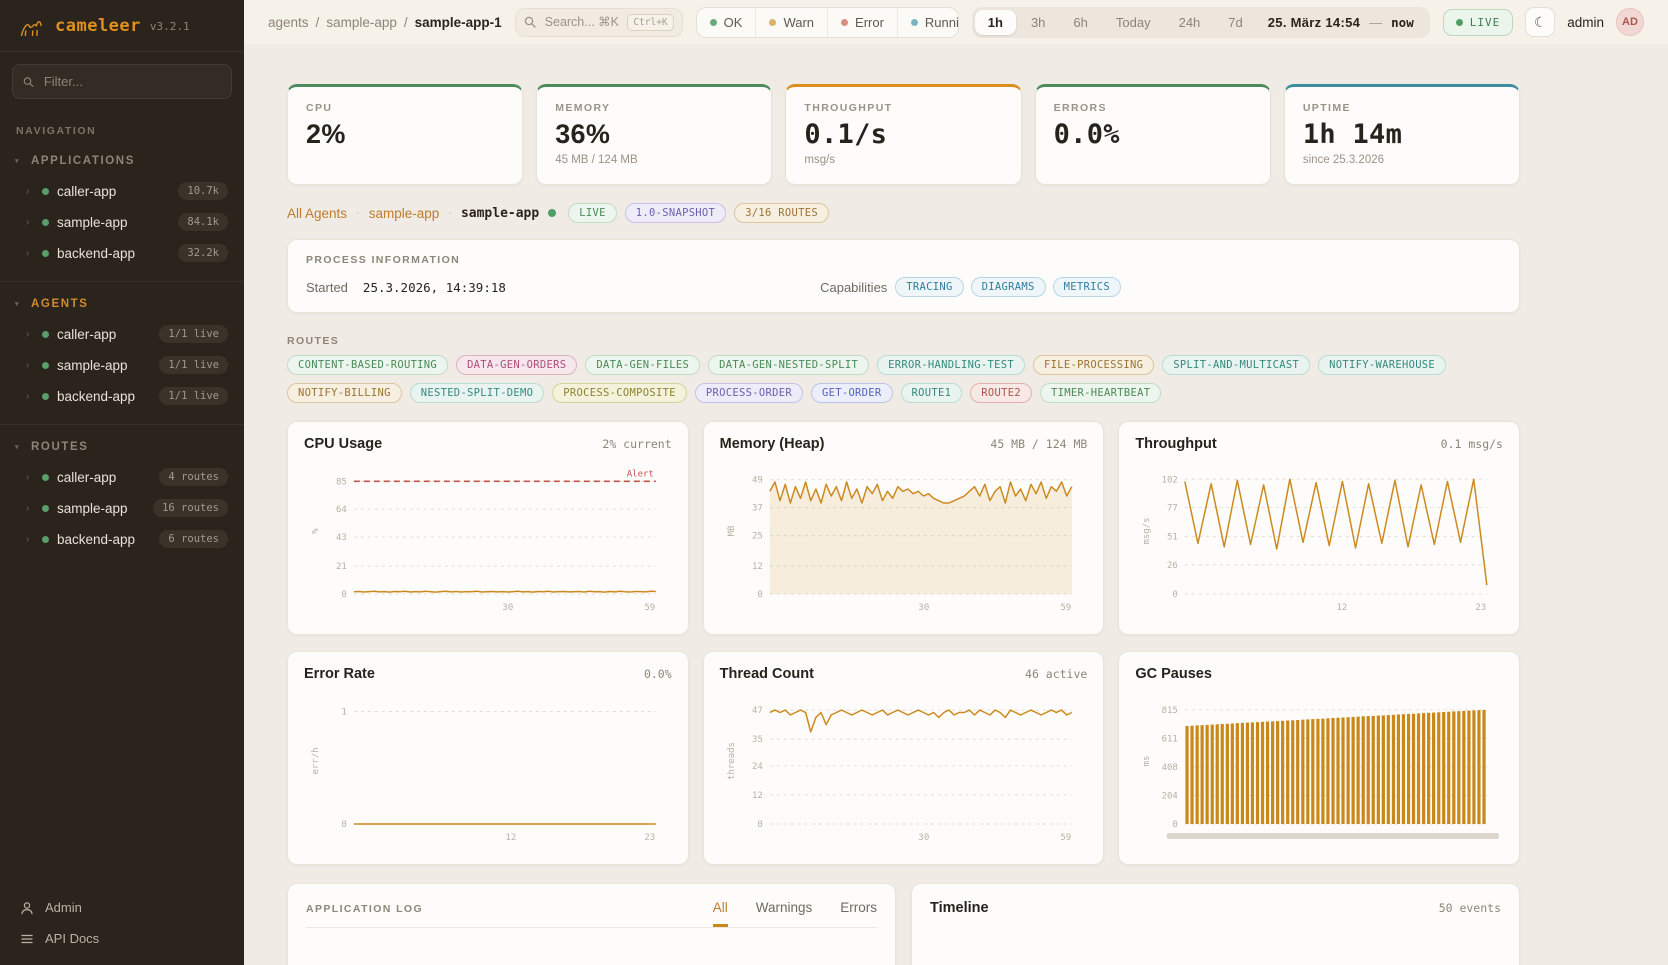 Image resolution: width=1668 pixels, height=965 pixels. Describe the element at coordinates (1314, 22) in the screenshot. I see `date-label: 25. März 14:54` at that location.